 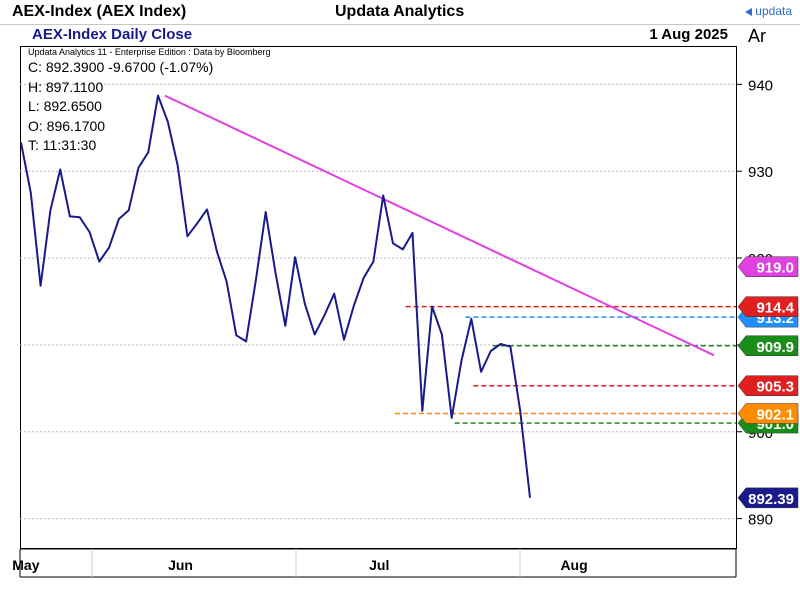 What do you see at coordinates (760, 520) in the screenshot?
I see `y-tick-label: 890` at bounding box center [760, 520].